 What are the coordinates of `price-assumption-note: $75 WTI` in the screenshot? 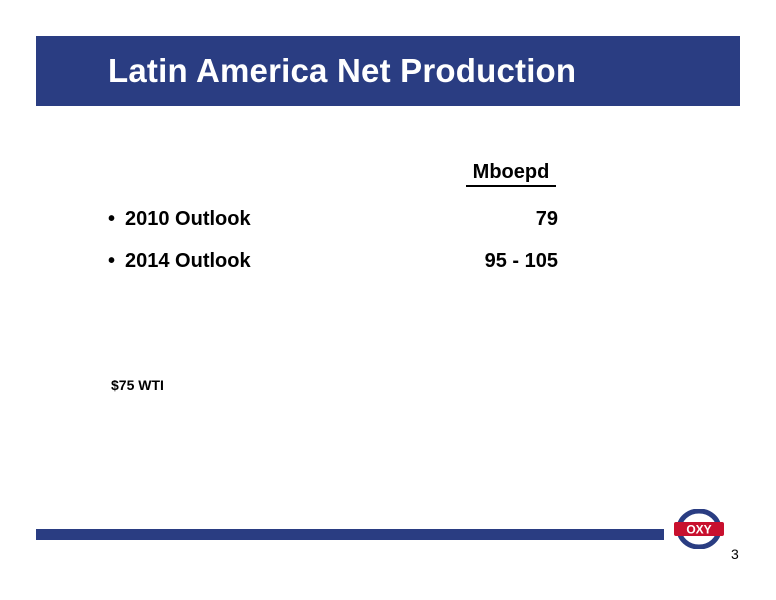 It's located at (137, 385).